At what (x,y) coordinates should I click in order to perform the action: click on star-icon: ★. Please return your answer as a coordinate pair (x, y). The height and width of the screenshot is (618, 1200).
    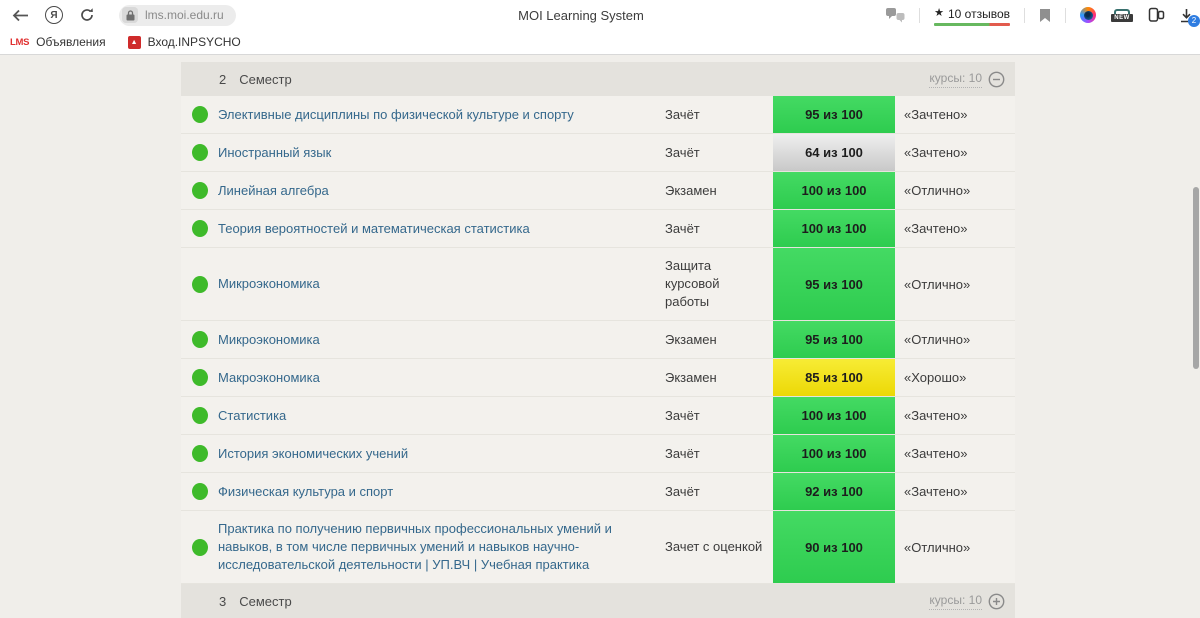
    Looking at the image, I should click on (939, 13).